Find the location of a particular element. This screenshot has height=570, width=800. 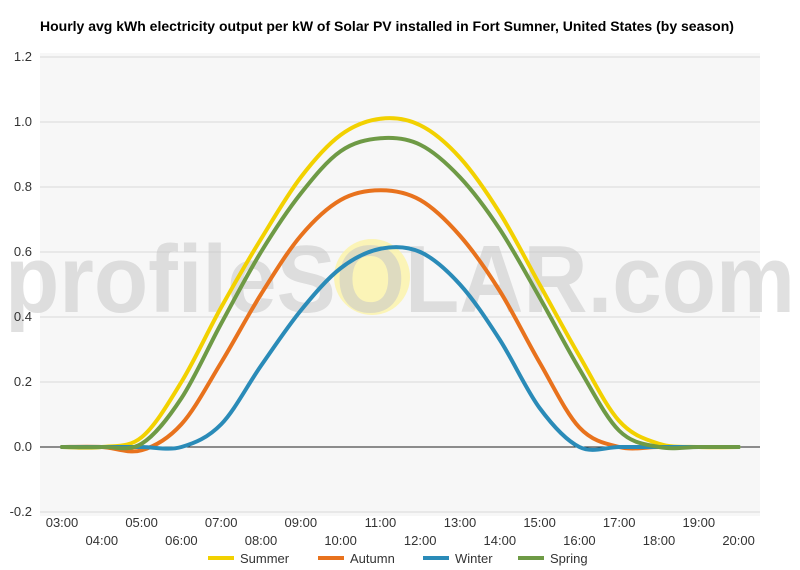

x-tick-label: 12:00 is located at coordinates (420, 540).